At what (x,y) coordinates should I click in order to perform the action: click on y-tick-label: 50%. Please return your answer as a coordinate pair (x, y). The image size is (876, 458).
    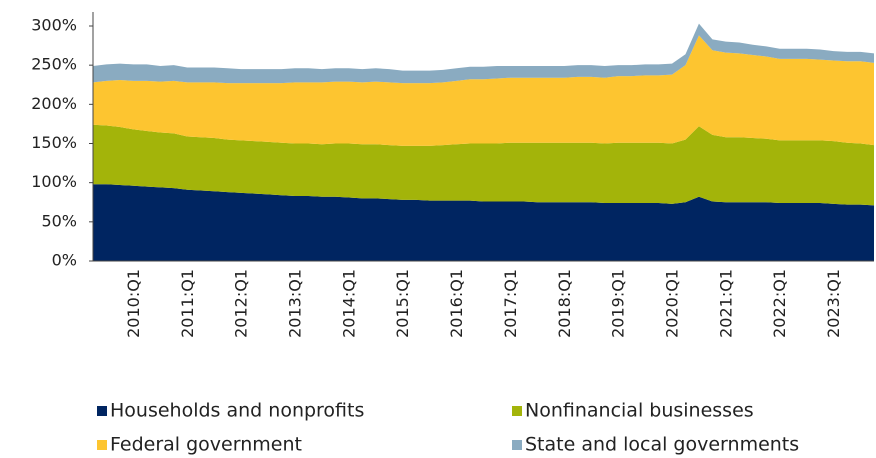
    Looking at the image, I should click on (59, 220).